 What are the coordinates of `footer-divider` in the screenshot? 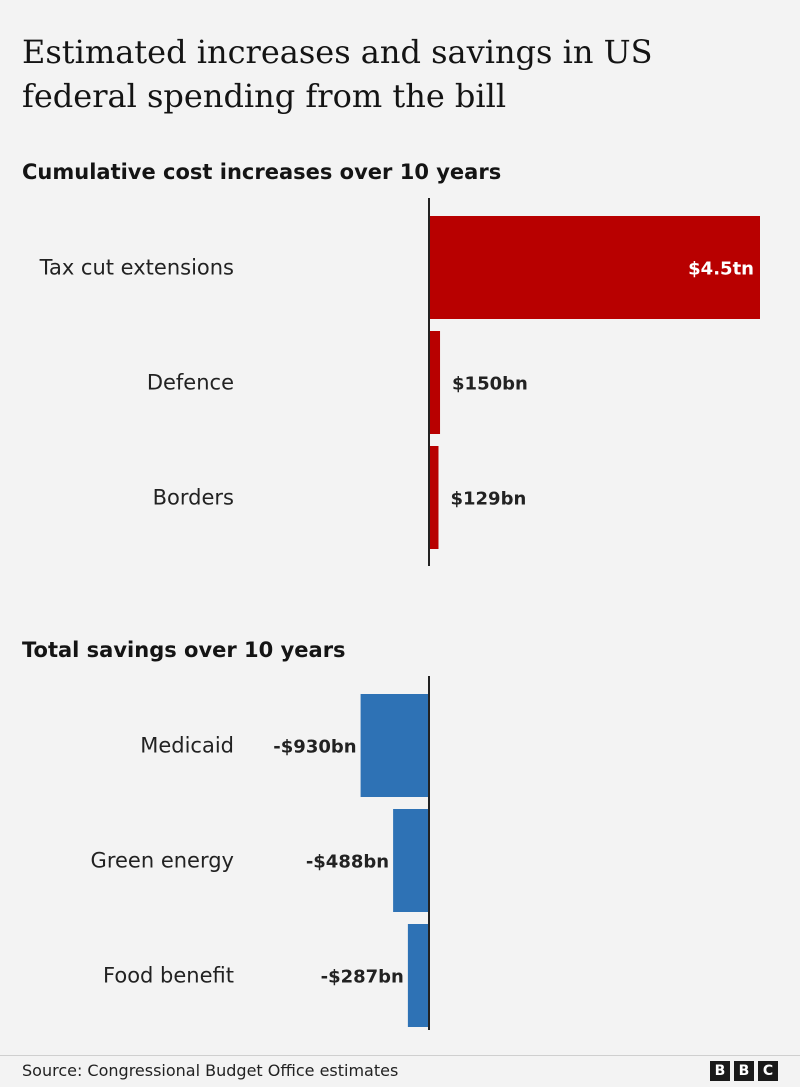 It's located at (400, 1055).